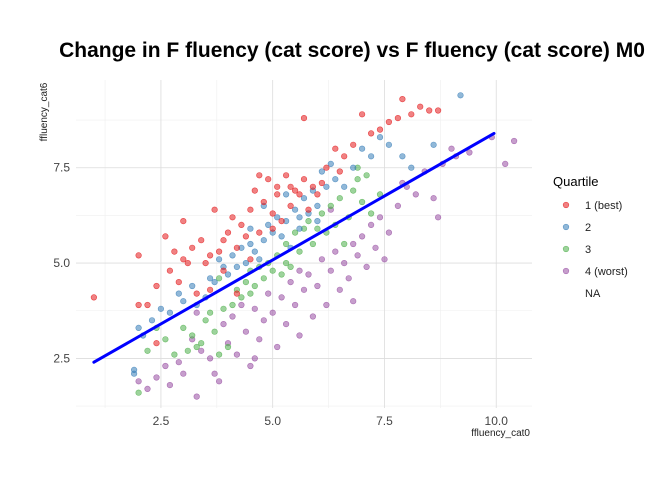 The height and width of the screenshot is (480, 672). I want to click on x-tick-label: 2.5, so click(161, 421).